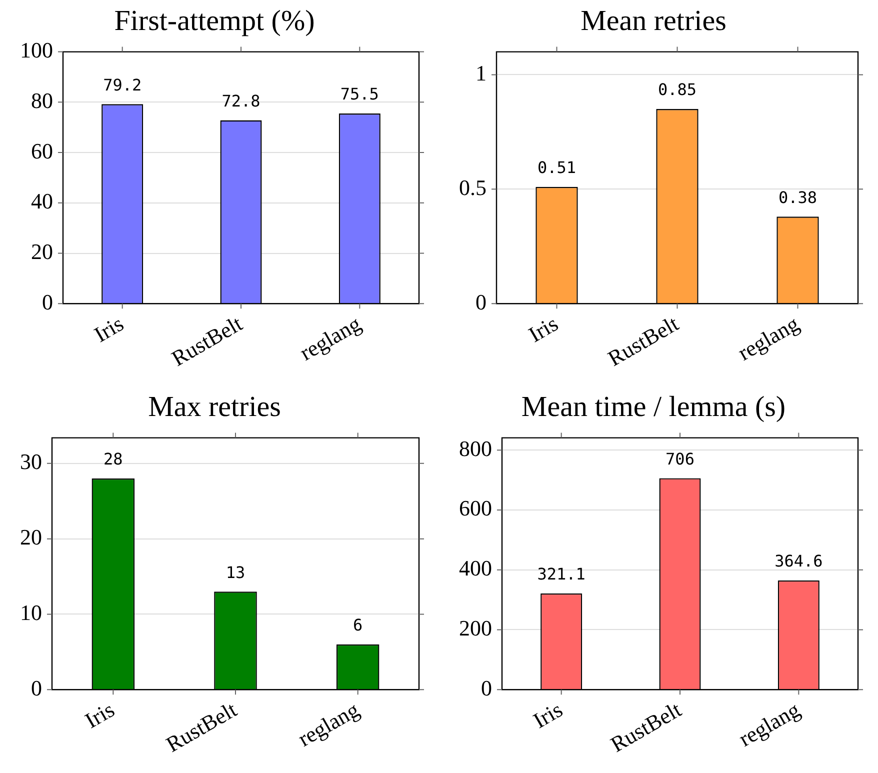 The width and height of the screenshot is (878, 773). I want to click on chart-title: Max retries, so click(214, 407).